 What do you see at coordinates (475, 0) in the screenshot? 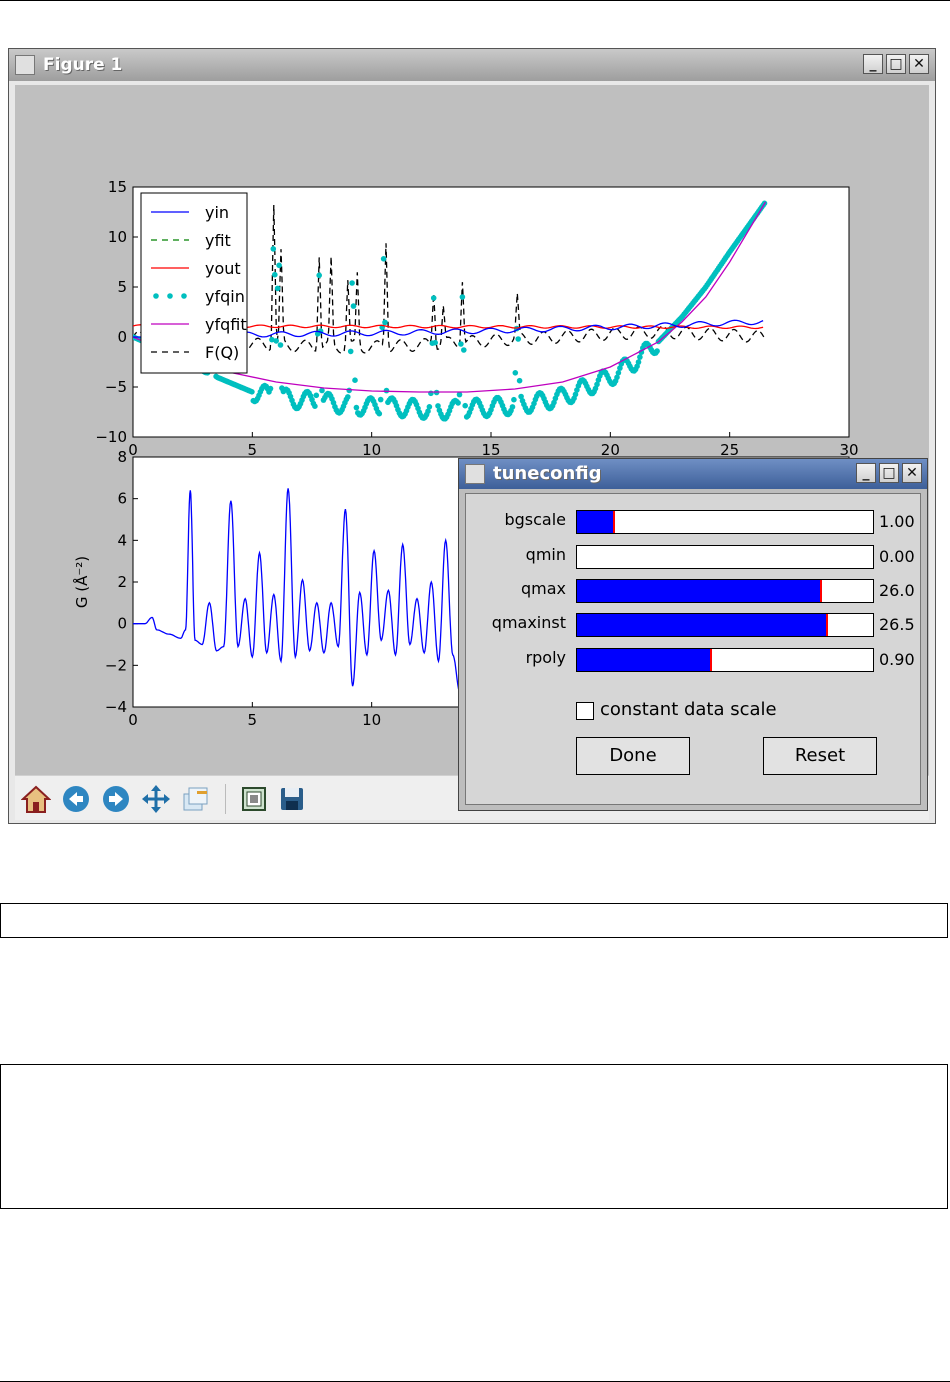
I see `top-rule` at bounding box center [475, 0].